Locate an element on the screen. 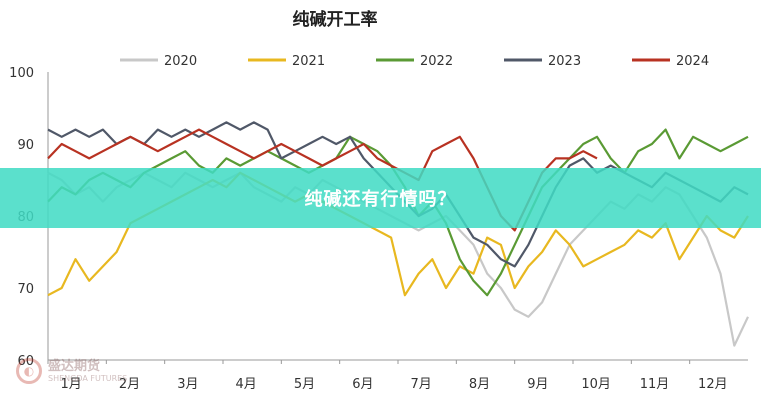 The image size is (761, 400). x-tick-label: 4月 is located at coordinates (246, 384).